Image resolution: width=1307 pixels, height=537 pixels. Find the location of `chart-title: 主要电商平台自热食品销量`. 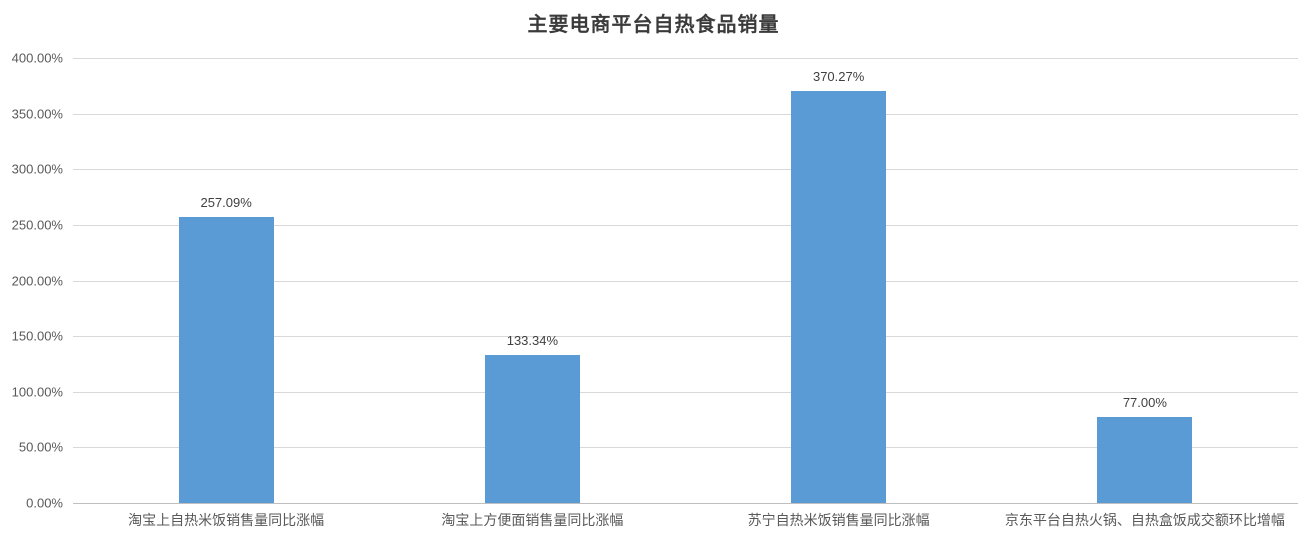

chart-title: 主要电商平台自热食品销量 is located at coordinates (653, 24).